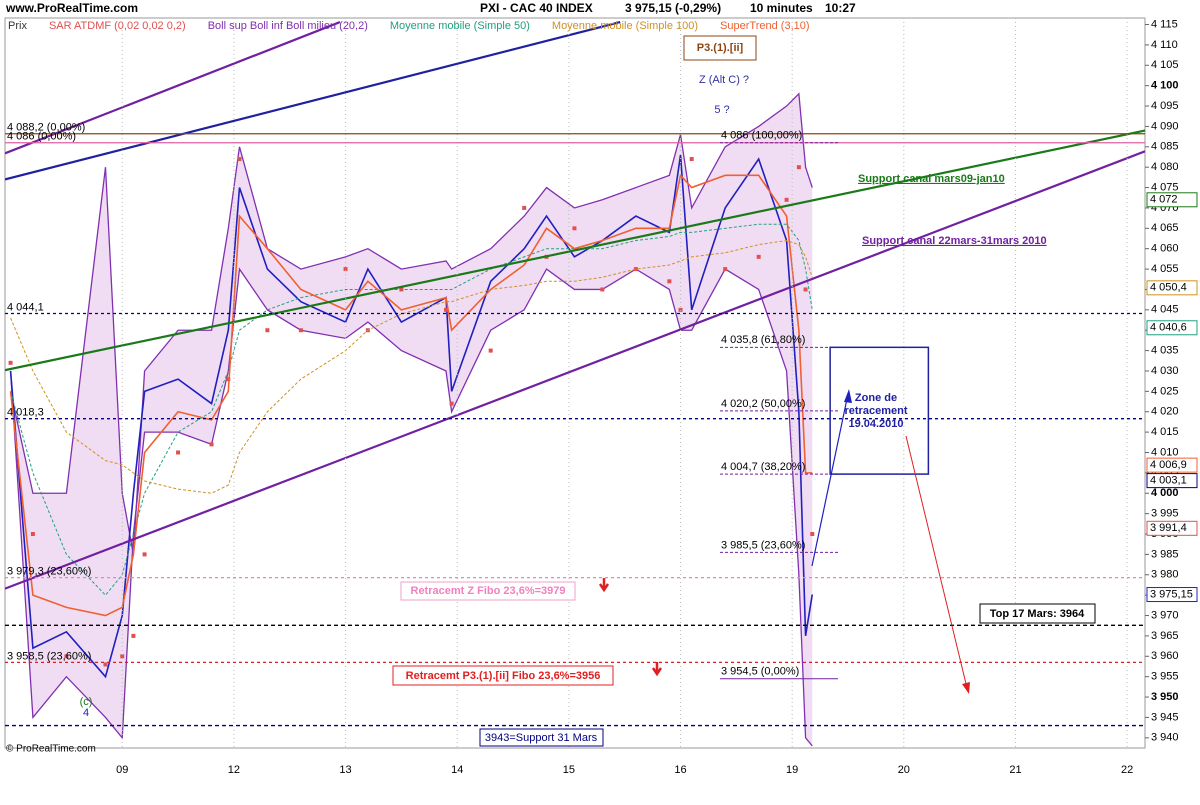 Image resolution: width=1200 pixels, height=805 pixels. I want to click on price-tag-label: 3 991,4, so click(1168, 528).